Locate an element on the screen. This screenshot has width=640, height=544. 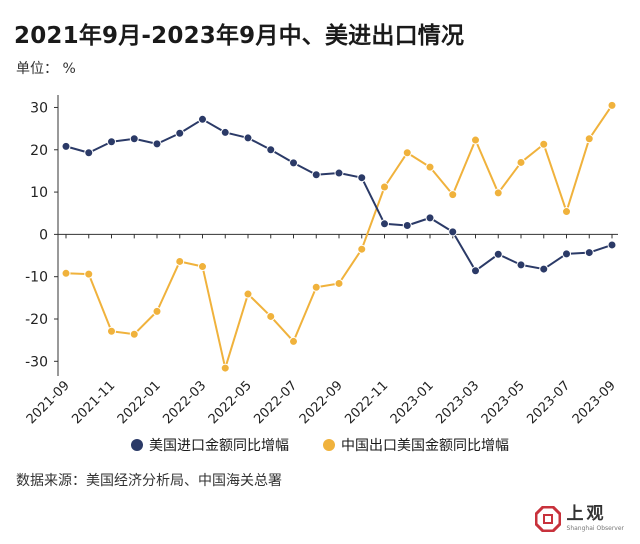
x-tick-label: 2023-07 is located at coordinates (548, 402).